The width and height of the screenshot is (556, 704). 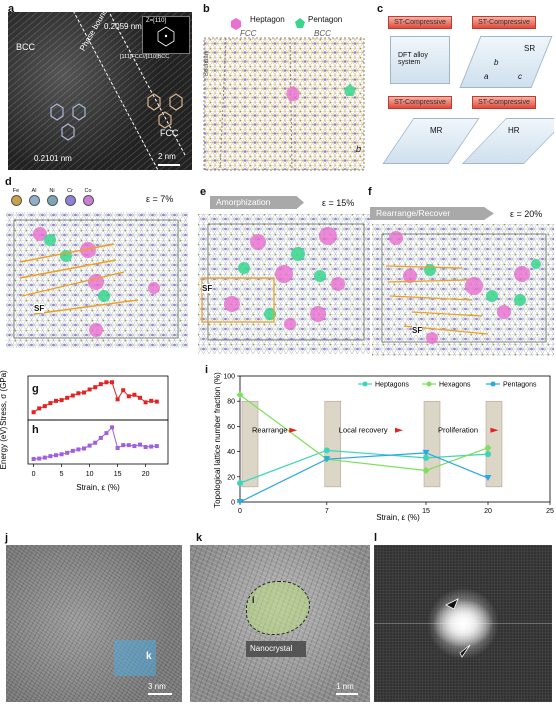 What do you see at coordinates (429, 384) in the screenshot?
I see `legend-marker-hexagons` at bounding box center [429, 384].